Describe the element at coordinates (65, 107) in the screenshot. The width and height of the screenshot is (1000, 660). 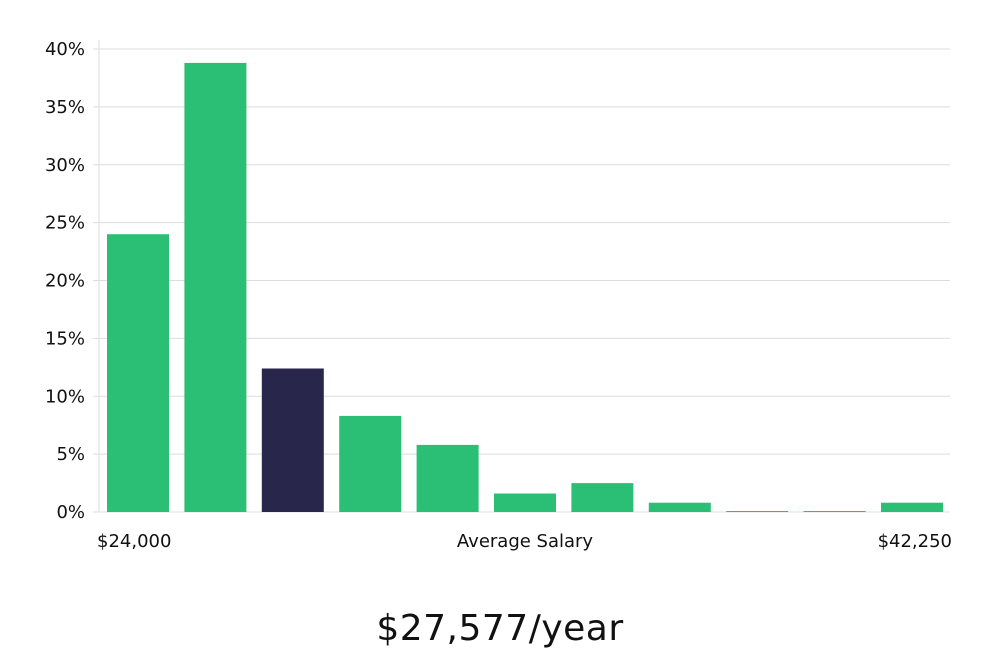
I see `y-tick-label: 35%` at that location.